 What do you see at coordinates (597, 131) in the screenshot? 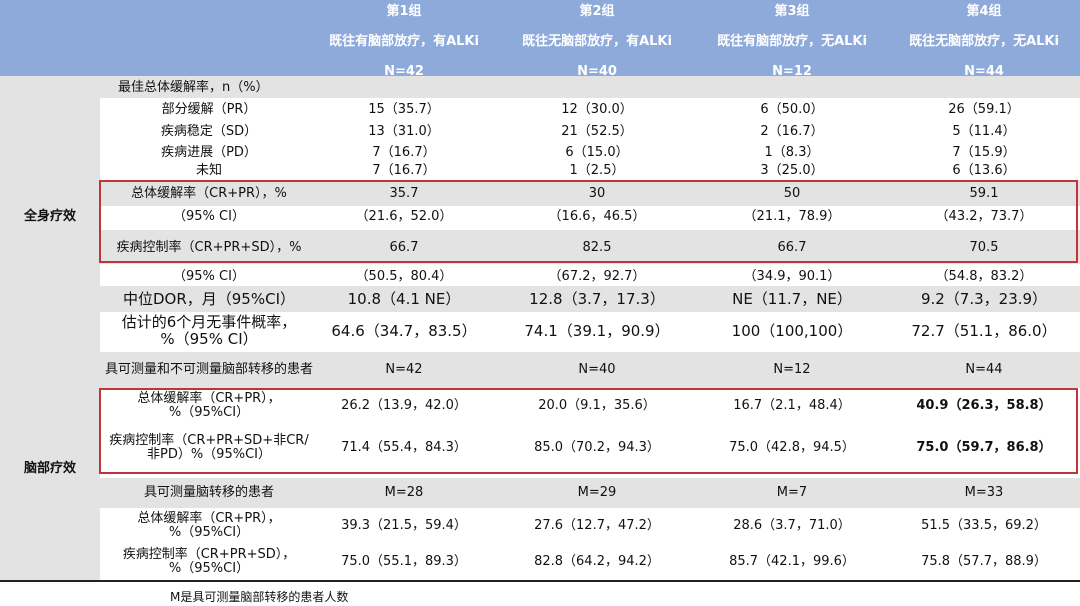
I see `table-cell: 21（52.5）` at bounding box center [597, 131].